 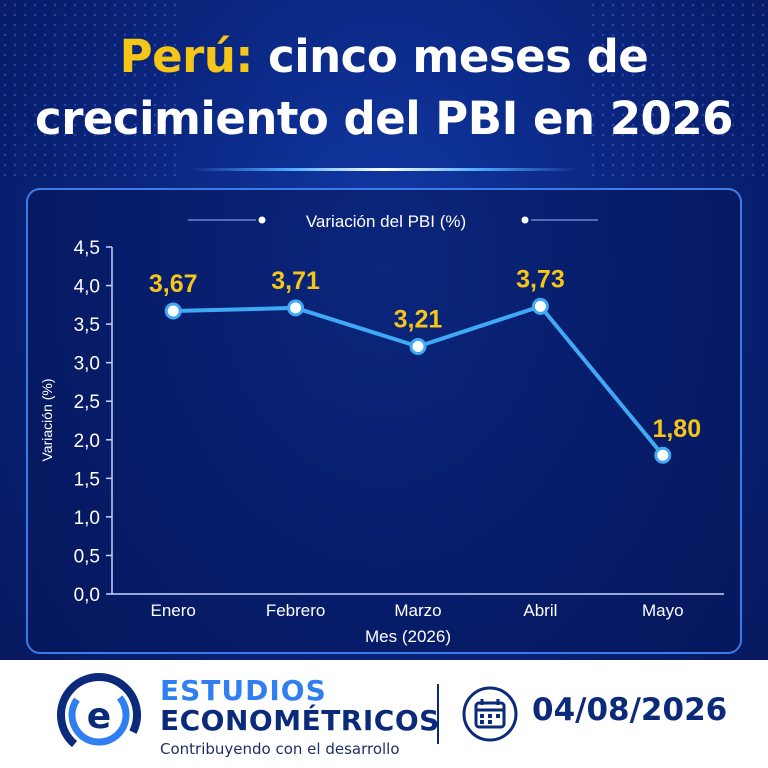 I want to click on title-line-2: crecimiento del PBI en 2026, so click(x=384, y=118).